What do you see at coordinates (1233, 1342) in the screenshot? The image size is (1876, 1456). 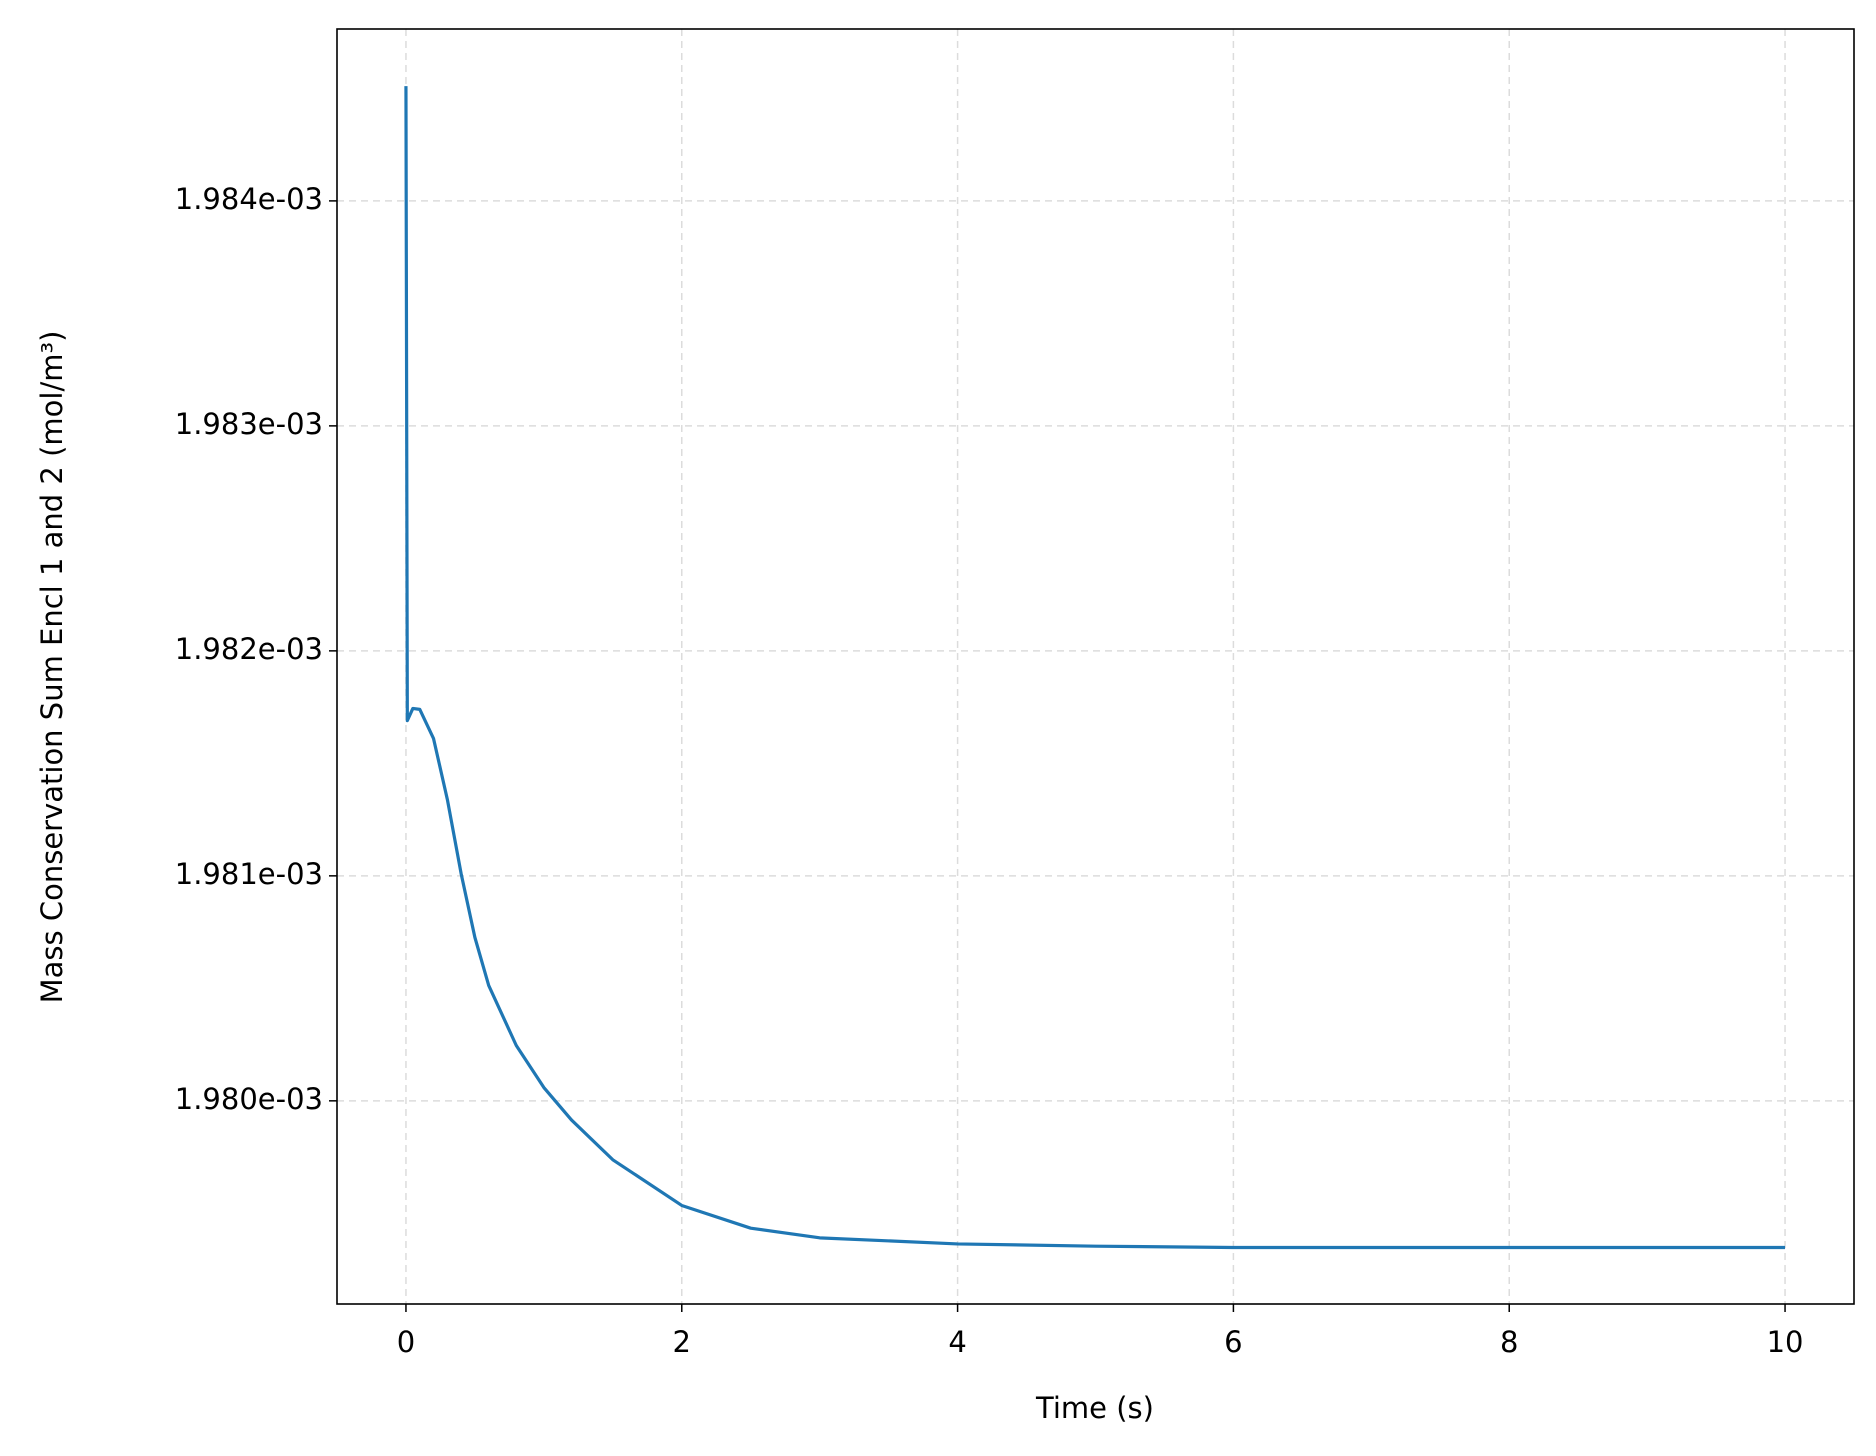 I see `x-tick-label: 6` at bounding box center [1233, 1342].